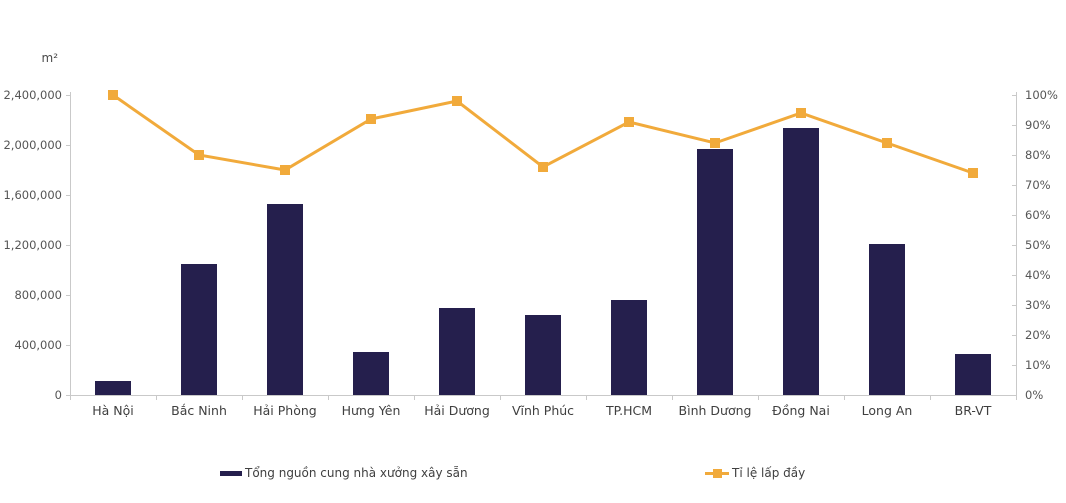  What do you see at coordinates (32, 95) in the screenshot?
I see `left-axis-tick-label: 2,400,000` at bounding box center [32, 95].